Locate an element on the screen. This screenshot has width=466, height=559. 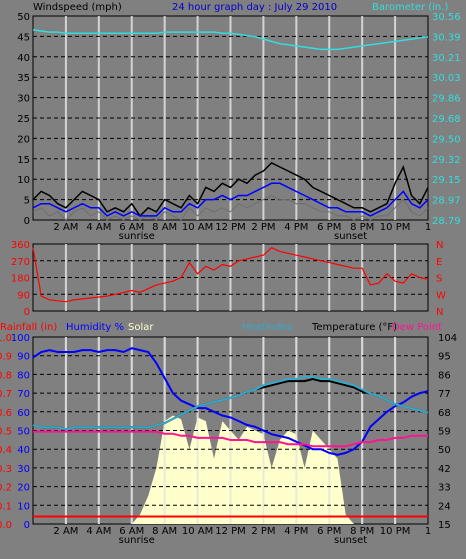
series-gust is located at coordinates (230, 207).